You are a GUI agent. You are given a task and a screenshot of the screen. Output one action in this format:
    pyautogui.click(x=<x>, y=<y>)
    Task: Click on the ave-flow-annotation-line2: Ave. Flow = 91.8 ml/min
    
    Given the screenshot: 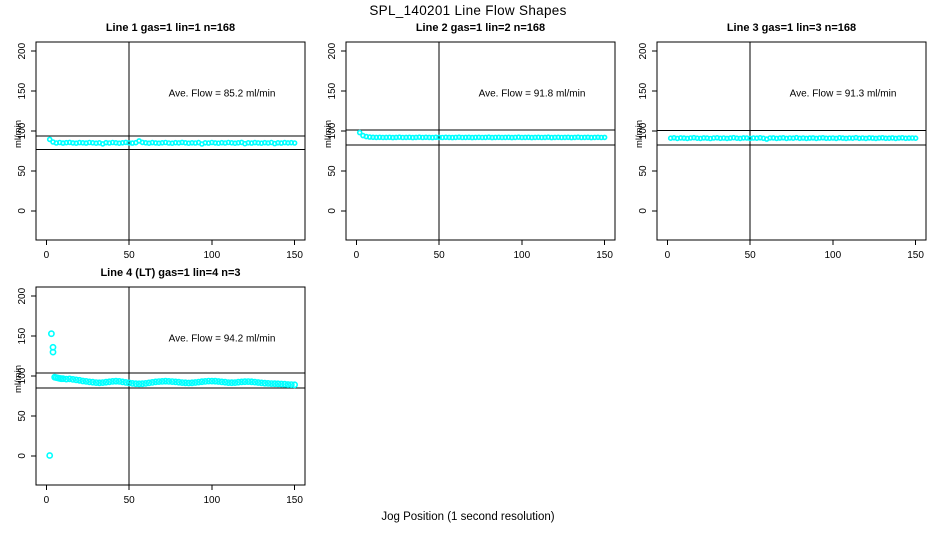 What is the action you would take?
    pyautogui.click(x=532, y=94)
    